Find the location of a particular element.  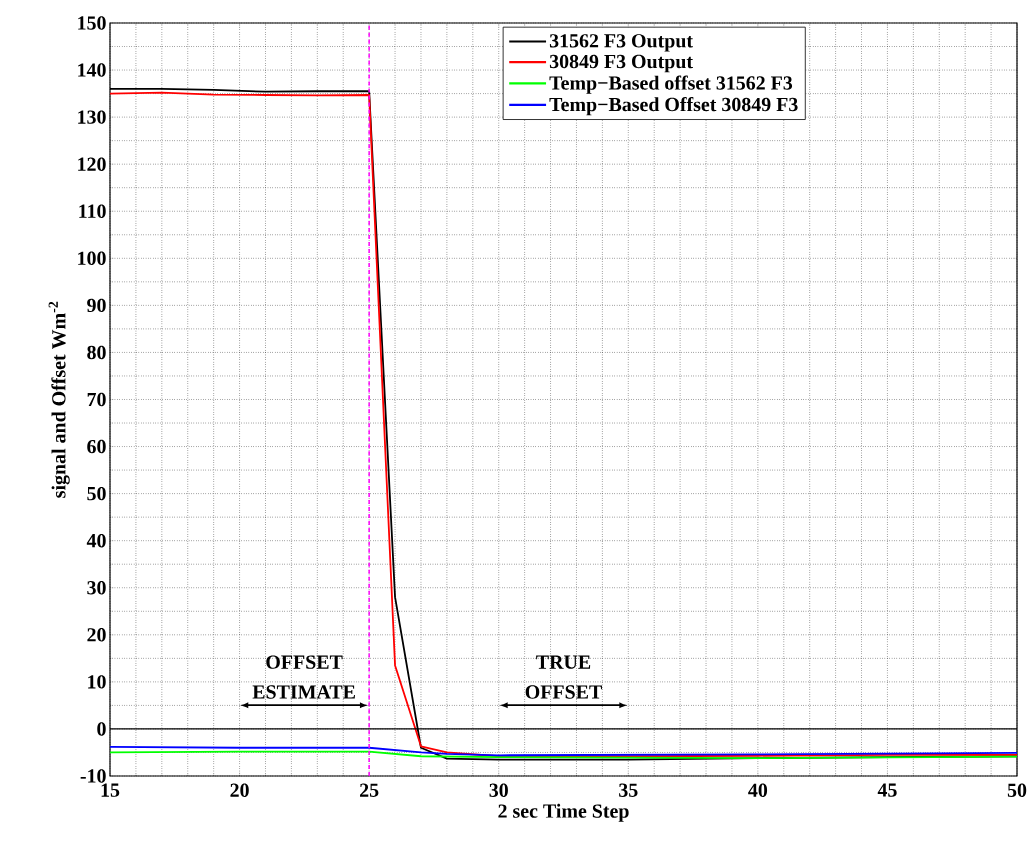

x-tick-label: 25 is located at coordinates (369, 790).